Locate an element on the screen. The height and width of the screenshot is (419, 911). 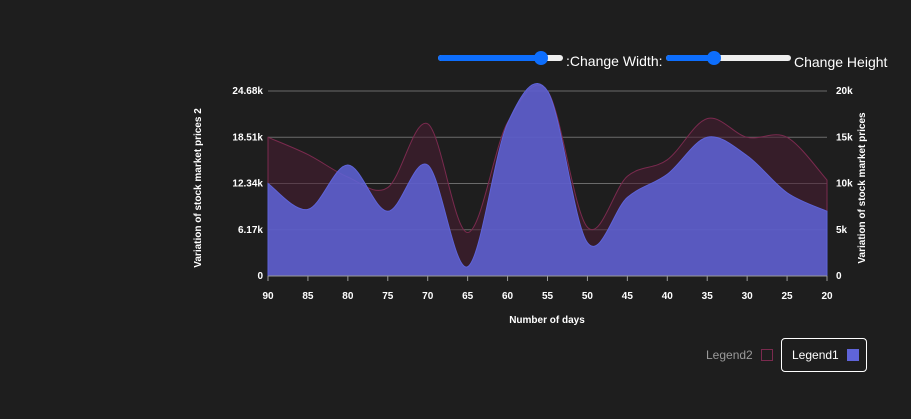
x-tick-label: 25 is located at coordinates (788, 296).